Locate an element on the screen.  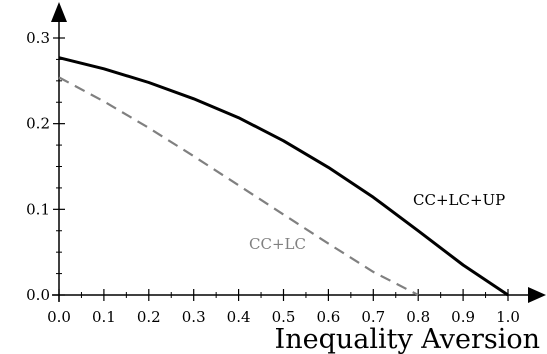
y-axis-arrow is located at coordinates (59, 12).